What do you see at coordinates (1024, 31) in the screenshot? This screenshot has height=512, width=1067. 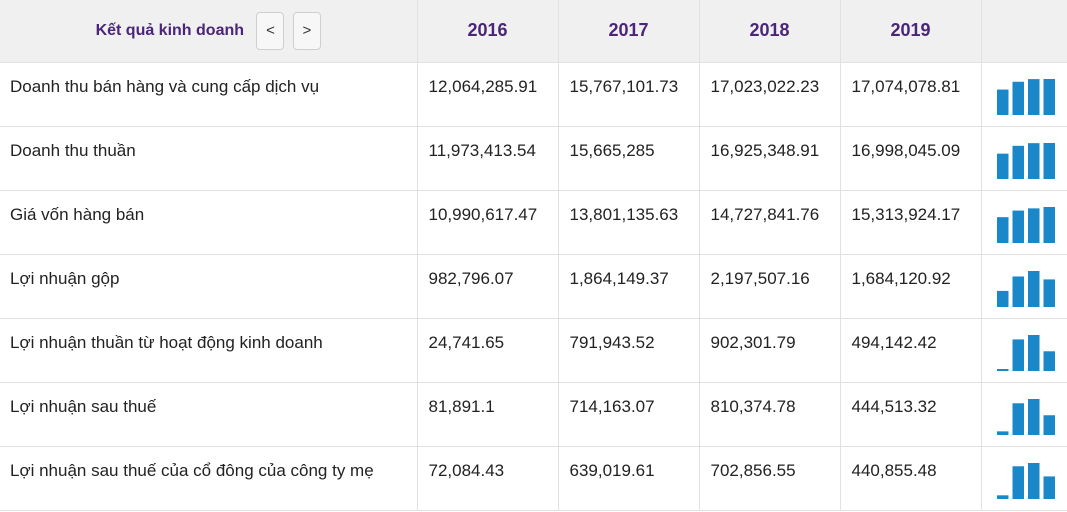 I see `trend-header` at bounding box center [1024, 31].